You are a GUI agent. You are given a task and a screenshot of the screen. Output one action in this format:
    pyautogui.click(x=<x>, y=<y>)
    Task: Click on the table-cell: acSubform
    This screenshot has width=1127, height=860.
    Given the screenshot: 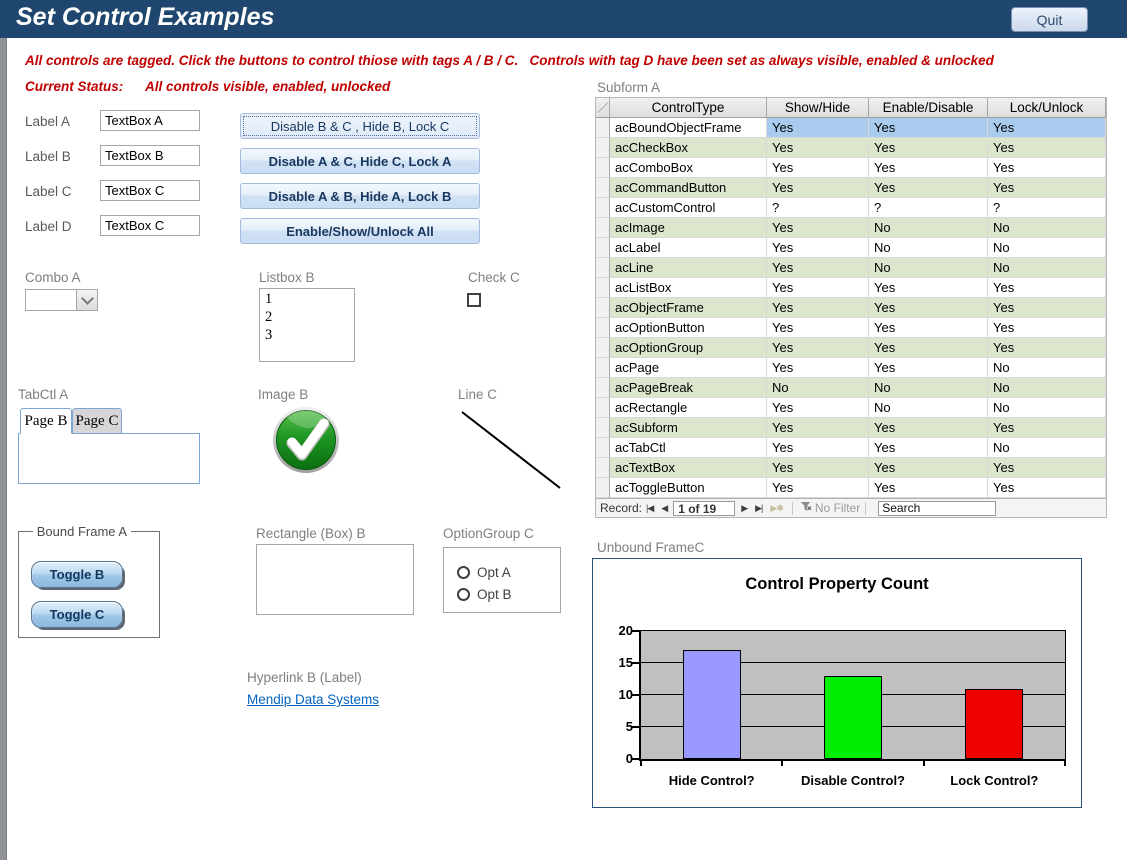 What is the action you would take?
    pyautogui.click(x=688, y=428)
    